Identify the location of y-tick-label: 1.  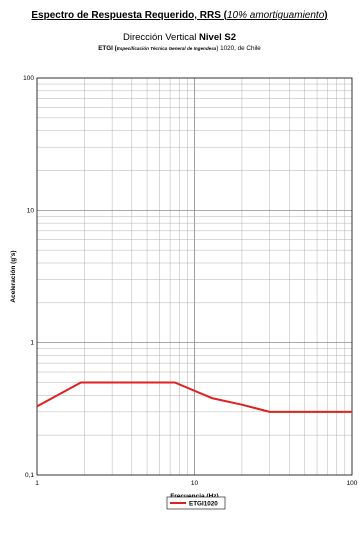
(32, 343).